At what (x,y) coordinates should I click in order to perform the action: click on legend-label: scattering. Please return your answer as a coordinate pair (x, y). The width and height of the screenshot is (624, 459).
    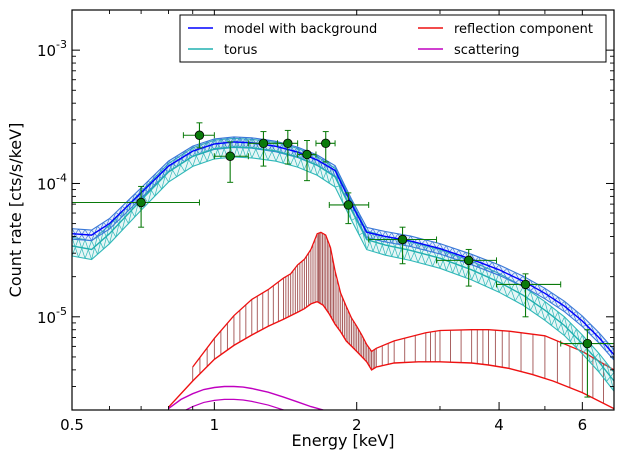
    Looking at the image, I should click on (487, 50).